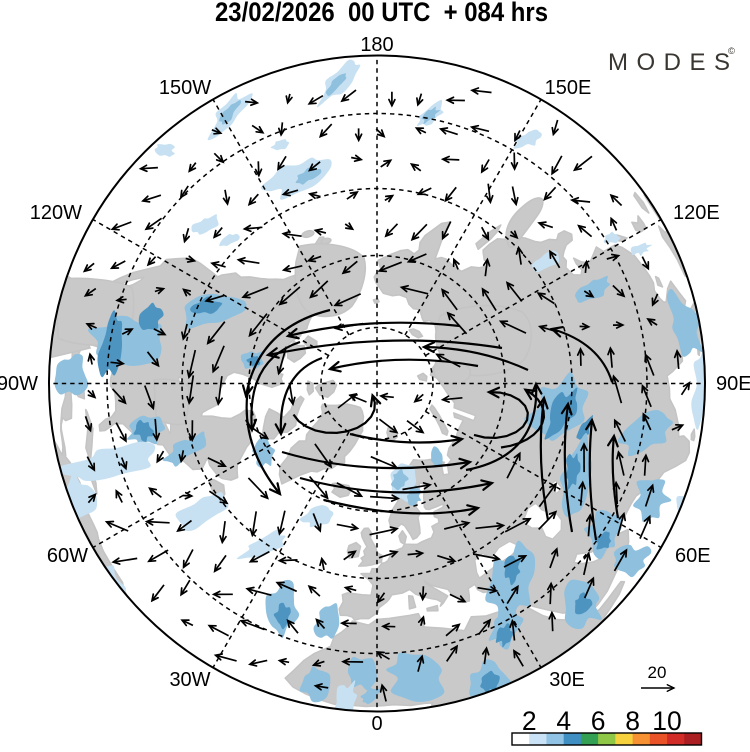 Image resolution: width=750 pixels, height=752 pixels. Describe the element at coordinates (632, 721) in the screenshot. I see `svg-text: 8` at that location.